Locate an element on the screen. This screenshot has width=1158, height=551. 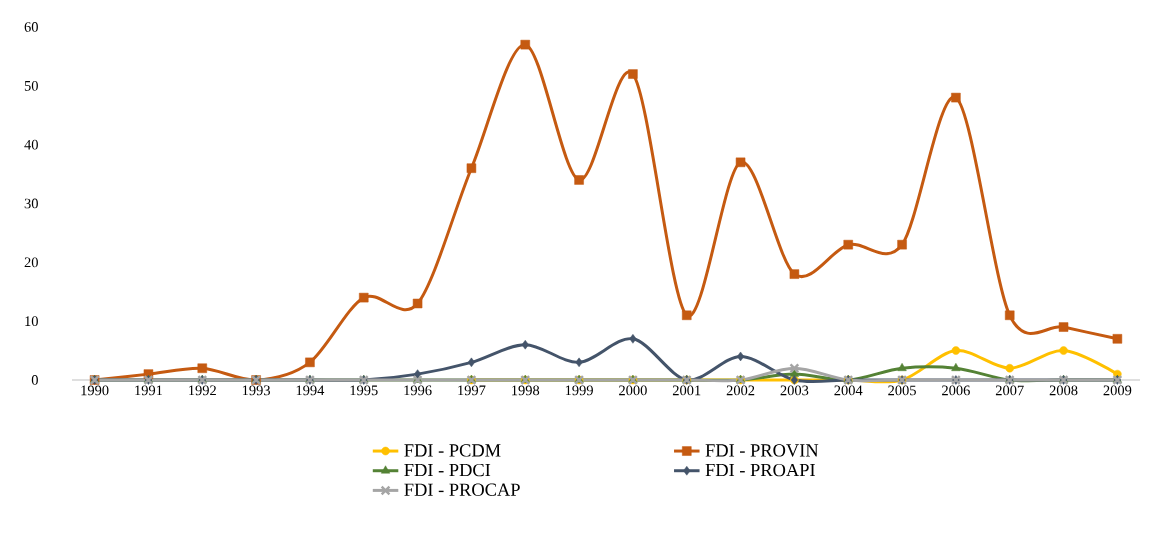
x-tick-label: 1994 is located at coordinates (310, 390).